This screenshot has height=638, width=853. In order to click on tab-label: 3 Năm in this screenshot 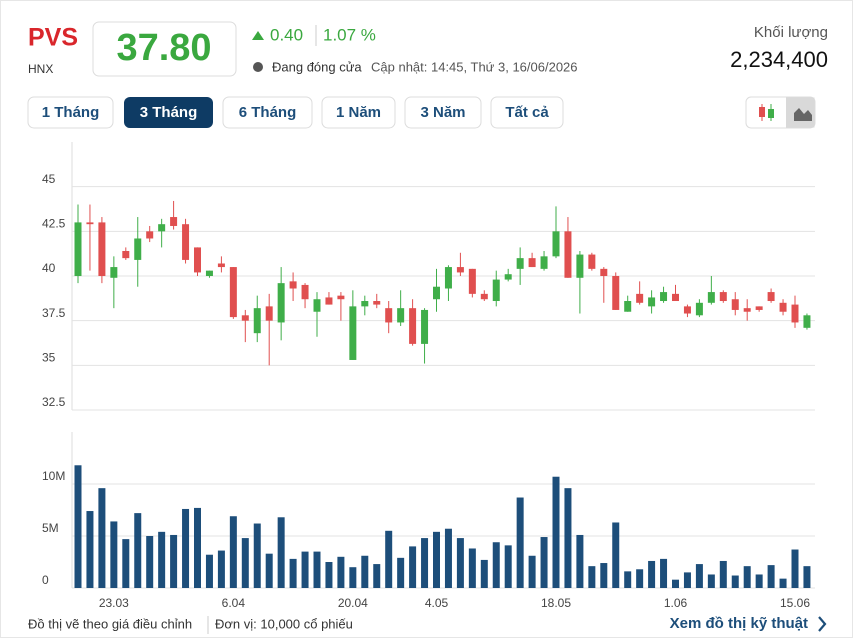, I will do `click(442, 112)`.